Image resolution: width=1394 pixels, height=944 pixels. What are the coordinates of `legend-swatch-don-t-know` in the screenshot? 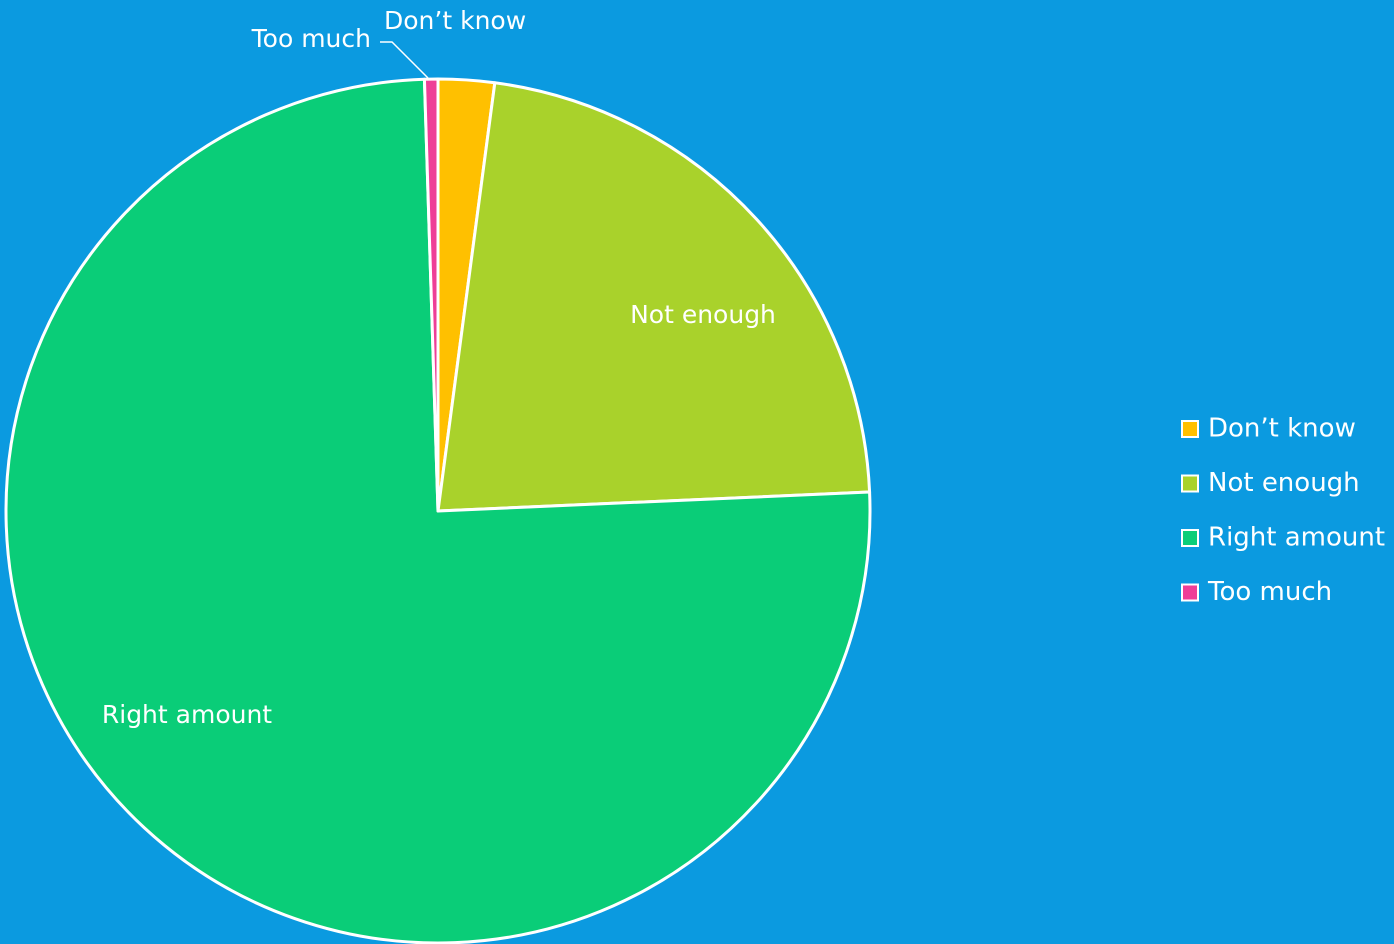 It's located at (1190, 429).